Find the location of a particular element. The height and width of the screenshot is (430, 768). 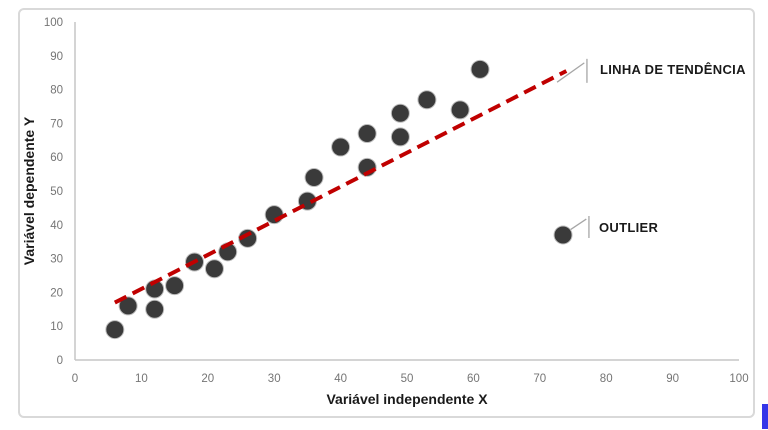

y-tick-label: 30 is located at coordinates (56, 260).